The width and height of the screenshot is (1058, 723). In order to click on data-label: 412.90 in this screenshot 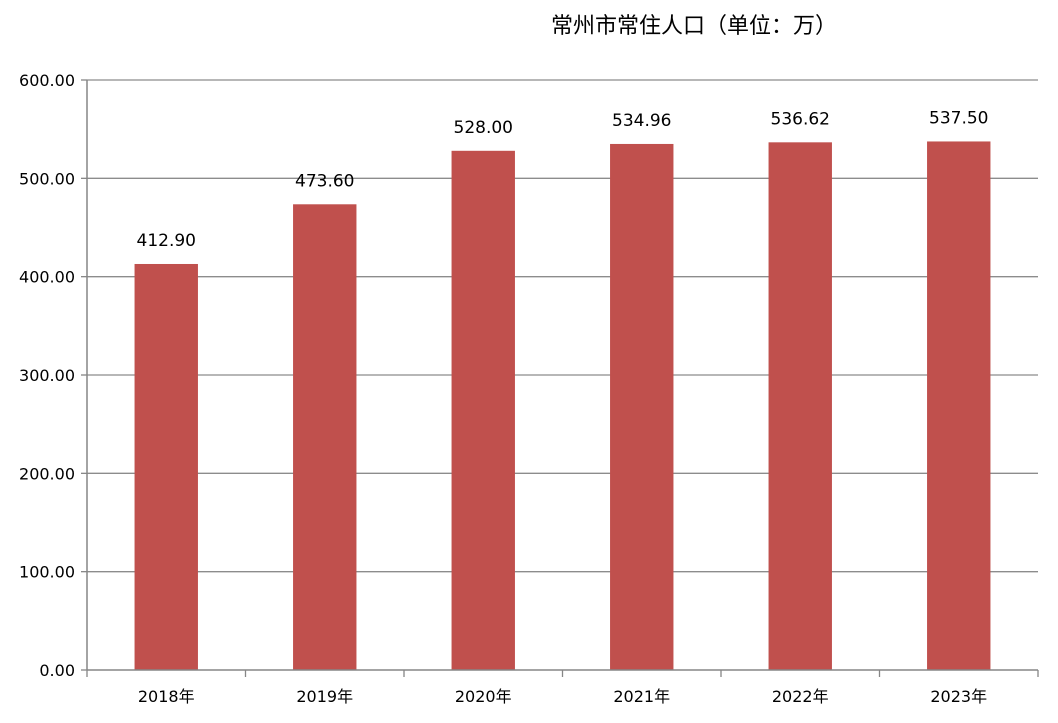, I will do `click(166, 241)`.